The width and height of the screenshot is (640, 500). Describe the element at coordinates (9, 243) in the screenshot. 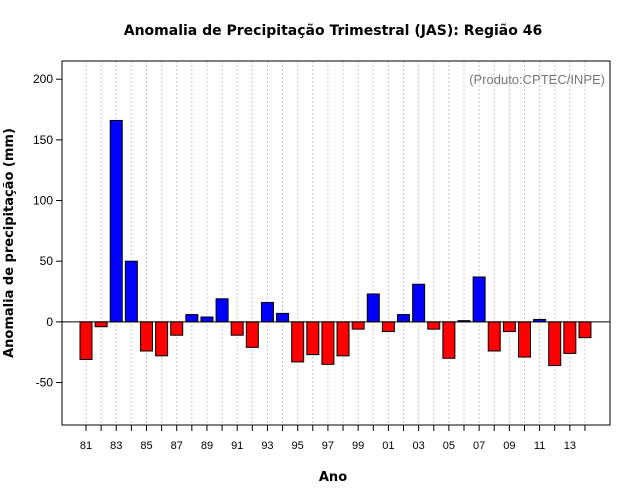

I see `y-axis-label: Anomalia de precipitação (mm)` at that location.